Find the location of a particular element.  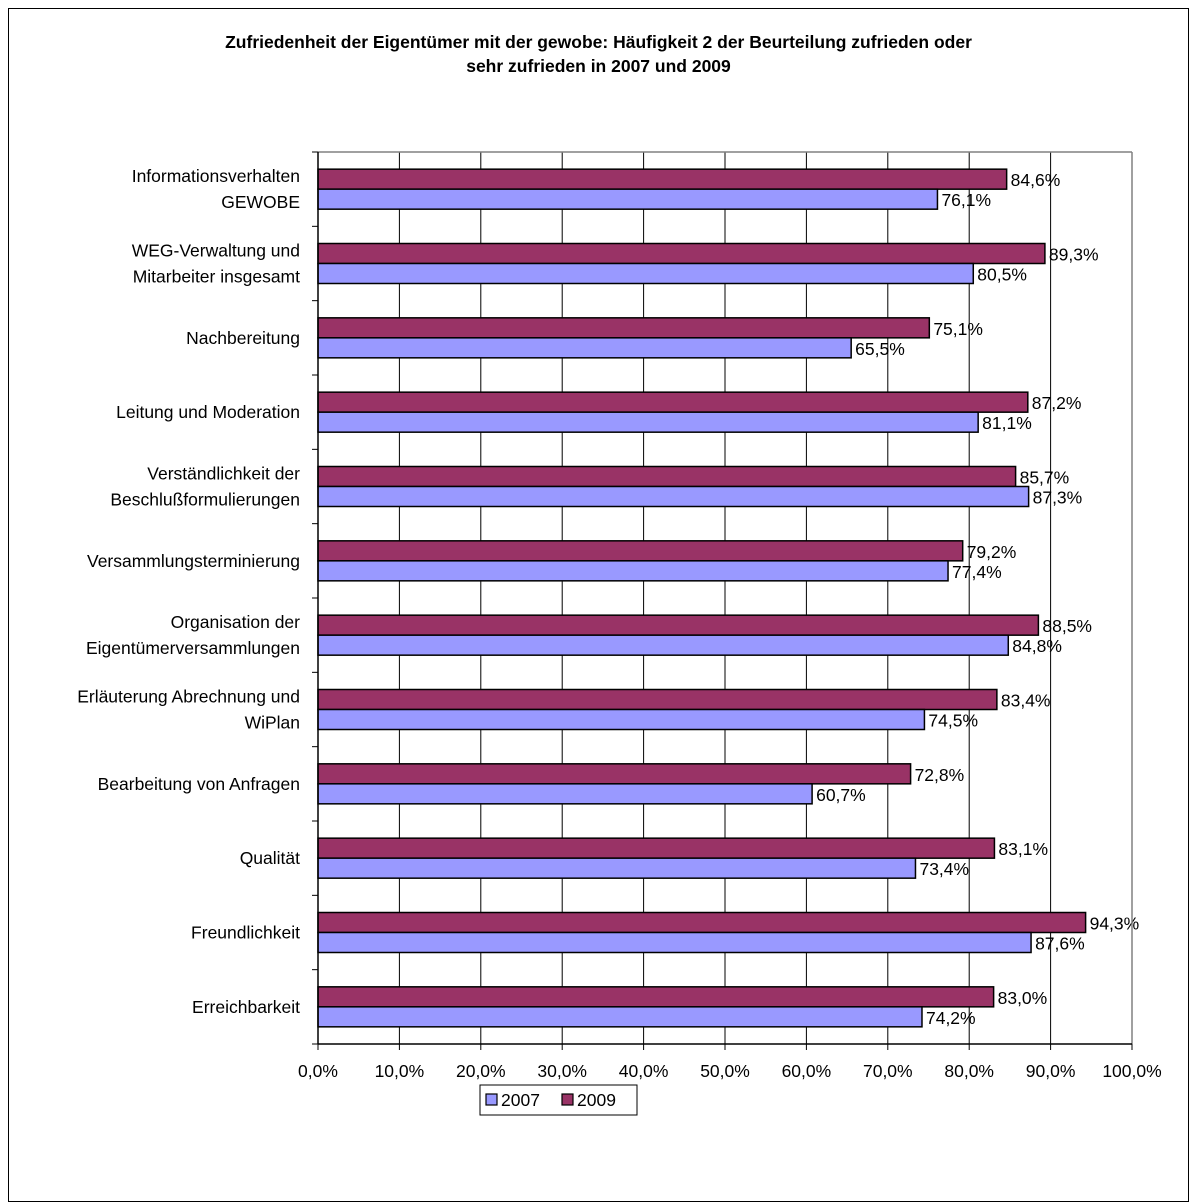

data-label-2007: 76,1% is located at coordinates (966, 200).